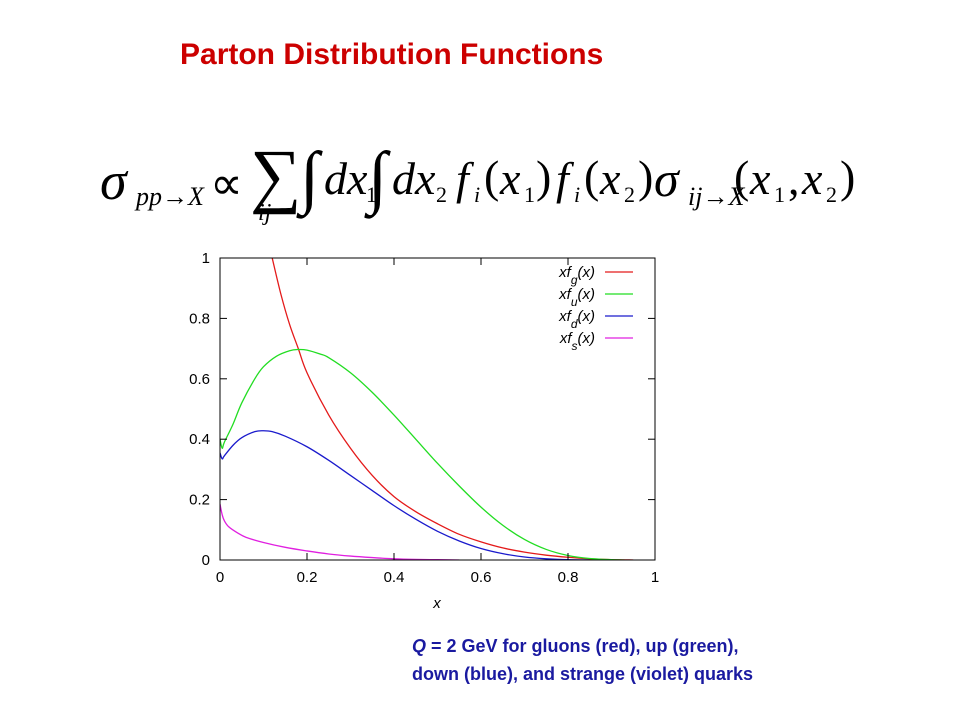  What do you see at coordinates (529, 194) in the screenshot?
I see `eq-x1-subscript: 1` at bounding box center [529, 194].